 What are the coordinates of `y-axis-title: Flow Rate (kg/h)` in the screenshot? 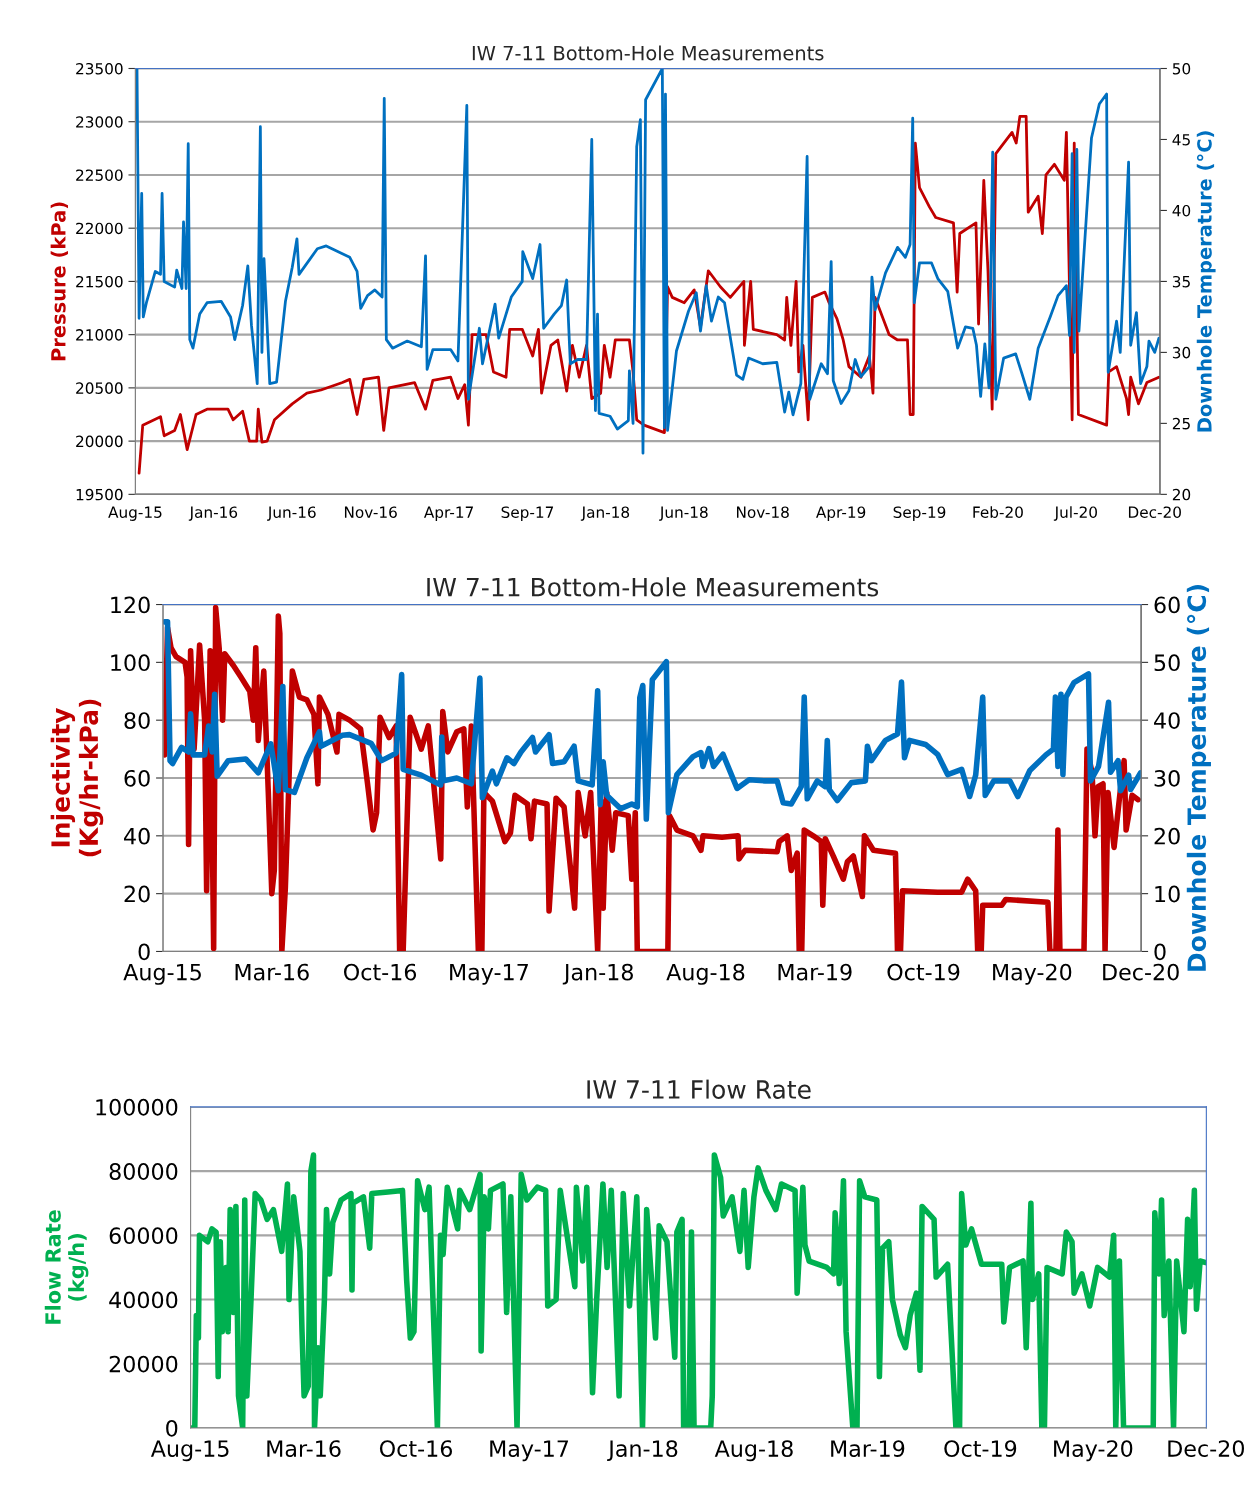 It's located at (66, 1267).